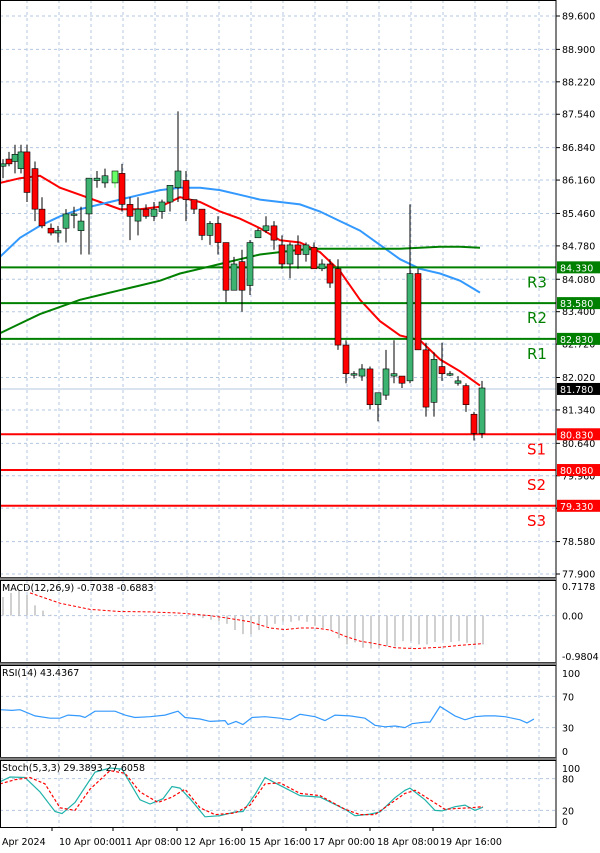  What do you see at coordinates (576, 507) in the screenshot?
I see `level-price-tag: 79.330` at bounding box center [576, 507].